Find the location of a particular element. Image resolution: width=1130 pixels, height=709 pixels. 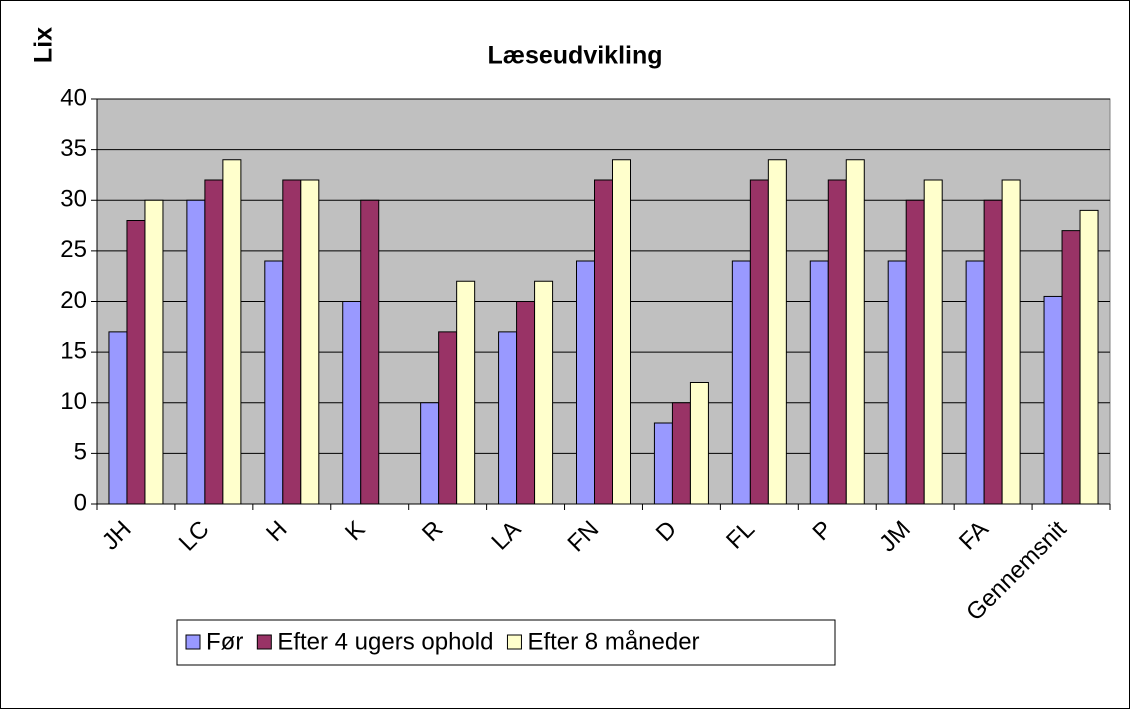

y-tick-label: 20 is located at coordinates (73, 300).